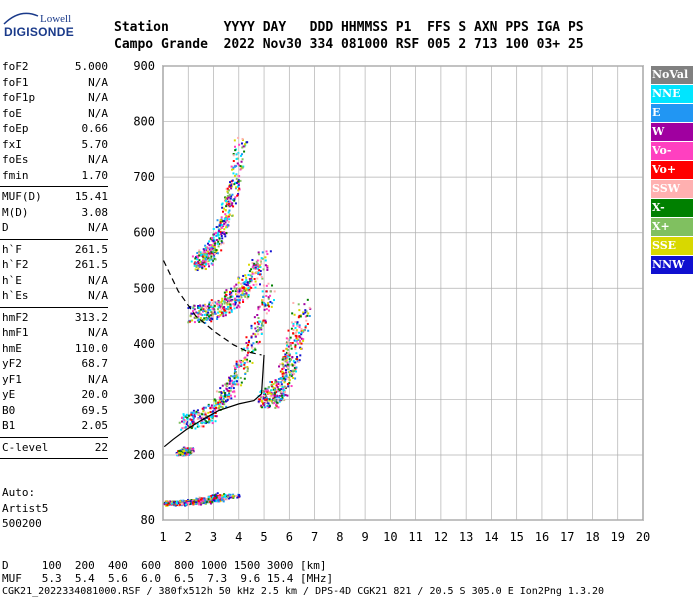 The image size is (700, 600). What do you see at coordinates (618, 537) in the screenshot?
I see `x-tick-label: 19` at bounding box center [618, 537].